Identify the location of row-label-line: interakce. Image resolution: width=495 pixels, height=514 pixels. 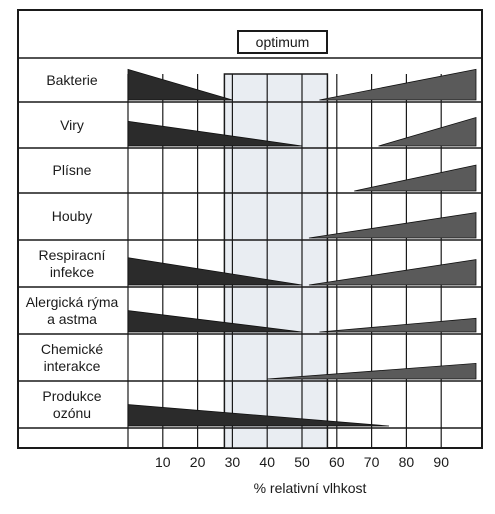
(72, 365).